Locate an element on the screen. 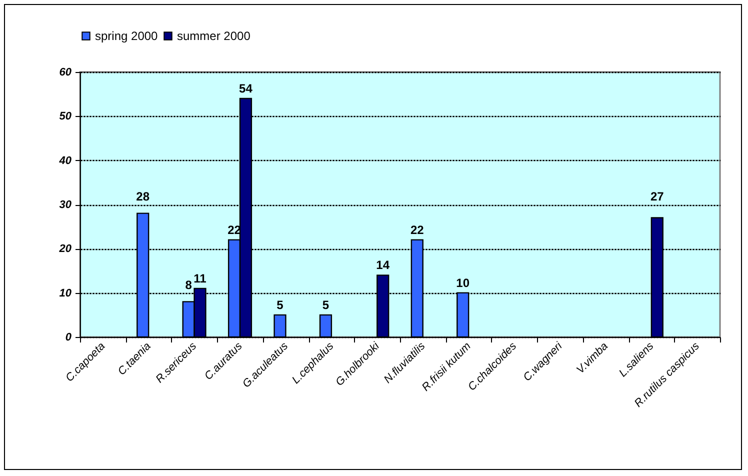 This screenshot has width=748, height=476. y-tick-label: 10 is located at coordinates (65, 293).